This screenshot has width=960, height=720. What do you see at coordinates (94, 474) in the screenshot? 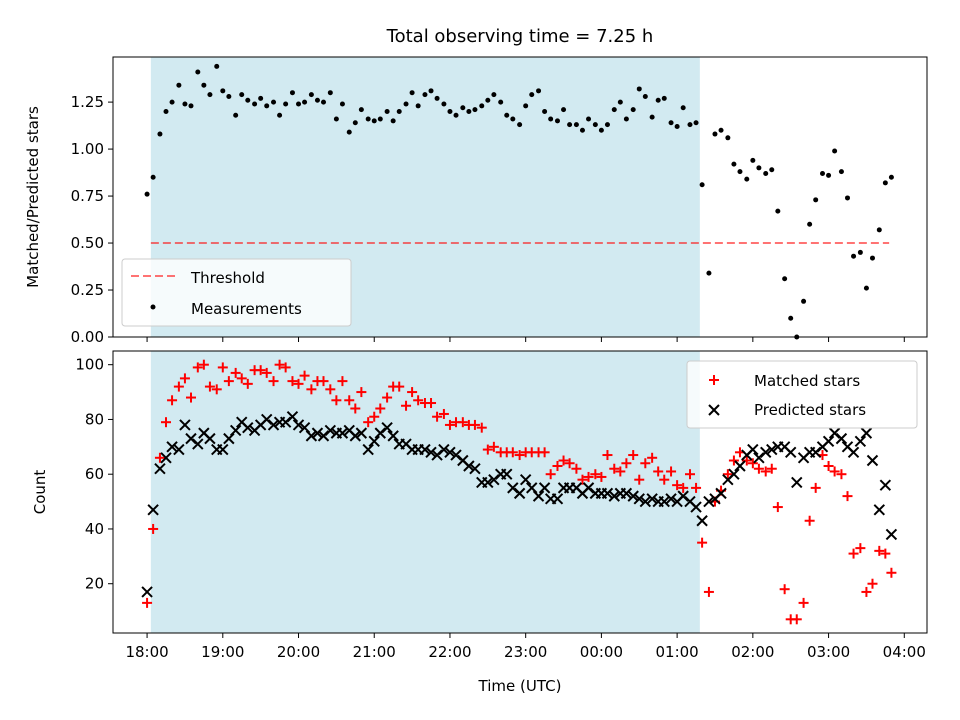
I see `count-y-ticks: 20 40 60 80 100` at bounding box center [94, 474].